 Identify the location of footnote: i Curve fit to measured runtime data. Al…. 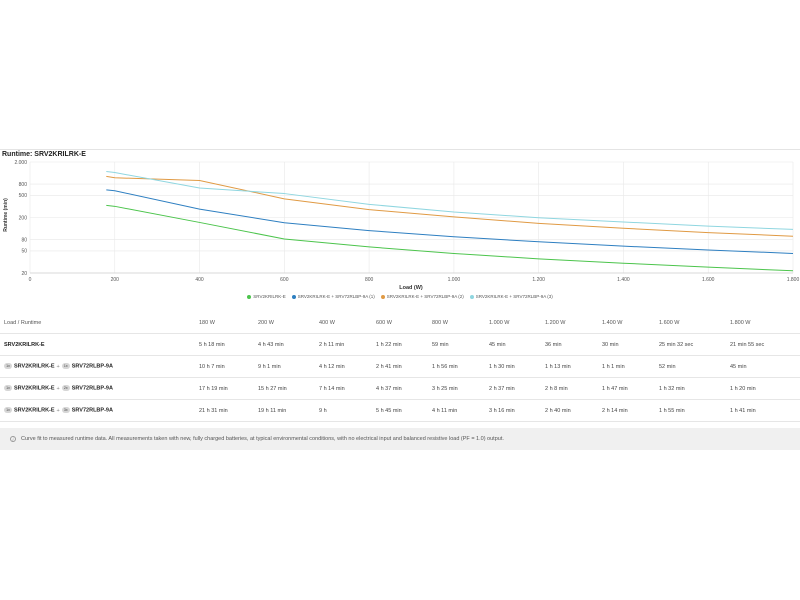
(400, 439).